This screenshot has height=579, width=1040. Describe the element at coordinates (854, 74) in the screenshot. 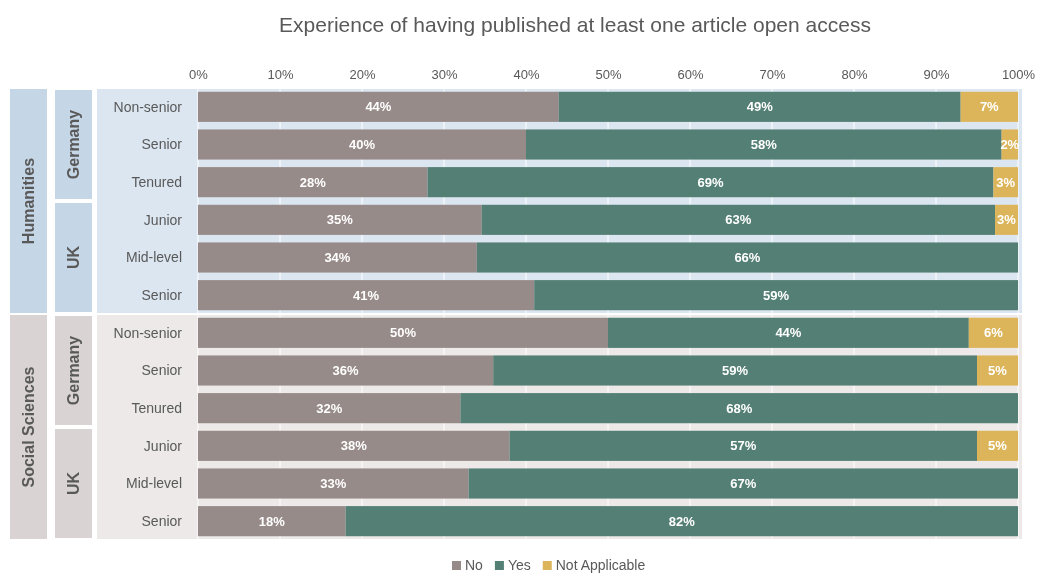

I see `x-tick-label: 80%` at that location.